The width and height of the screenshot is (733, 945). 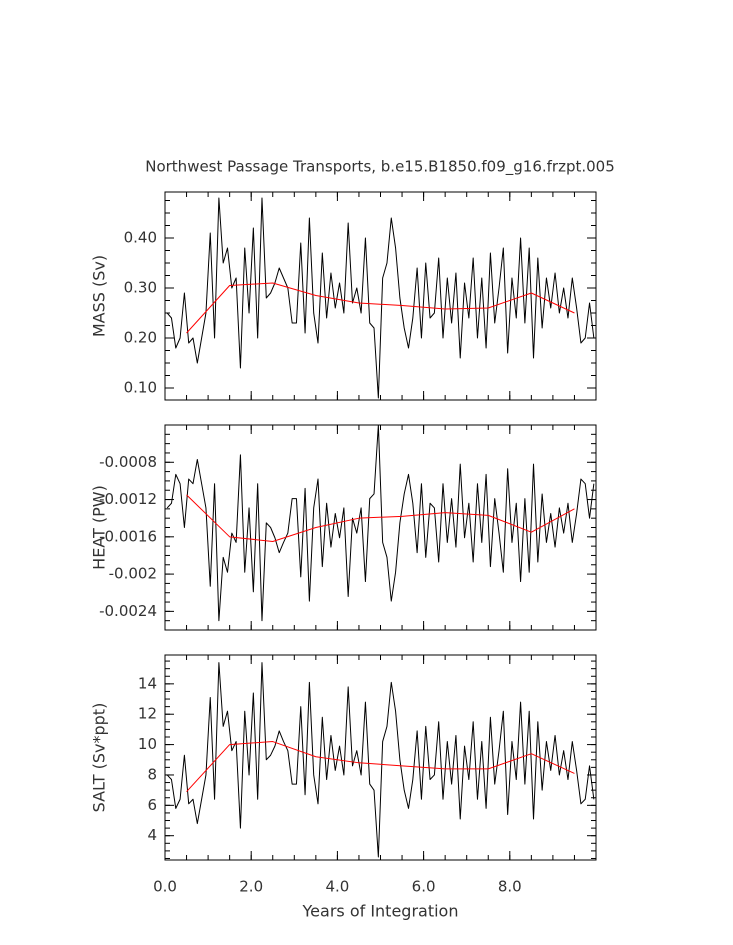 What do you see at coordinates (251, 887) in the screenshot?
I see `x-tick-label: 2.0` at bounding box center [251, 887].